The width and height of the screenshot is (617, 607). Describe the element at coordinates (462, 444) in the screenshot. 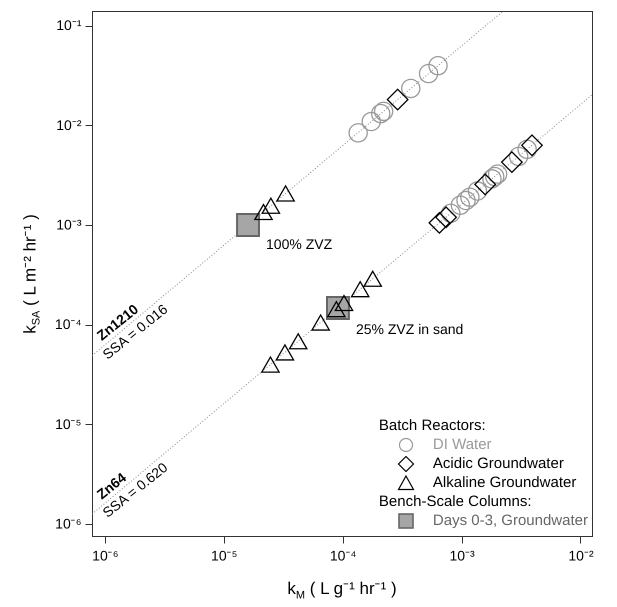

I see `legend-label: DI Water` at that location.